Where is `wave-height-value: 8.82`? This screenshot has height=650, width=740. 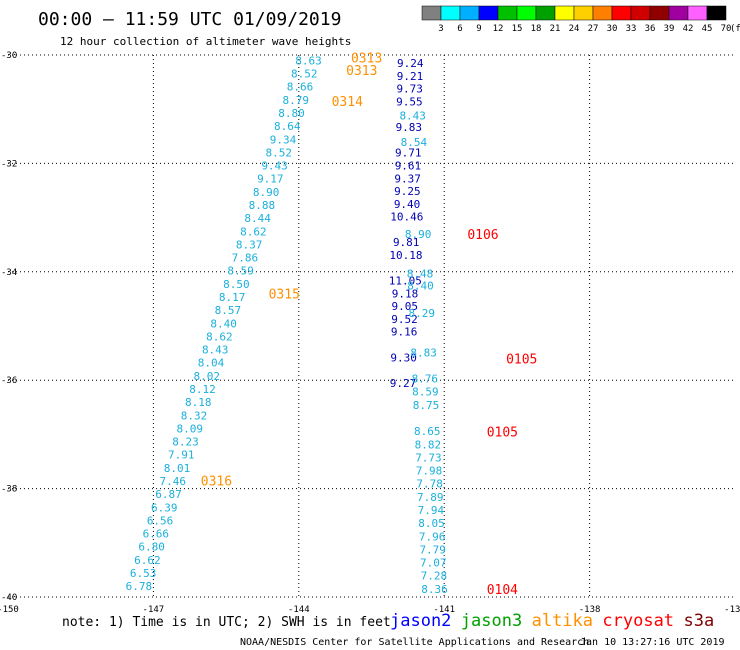 wave-height-value: 8.82 is located at coordinates (428, 444).